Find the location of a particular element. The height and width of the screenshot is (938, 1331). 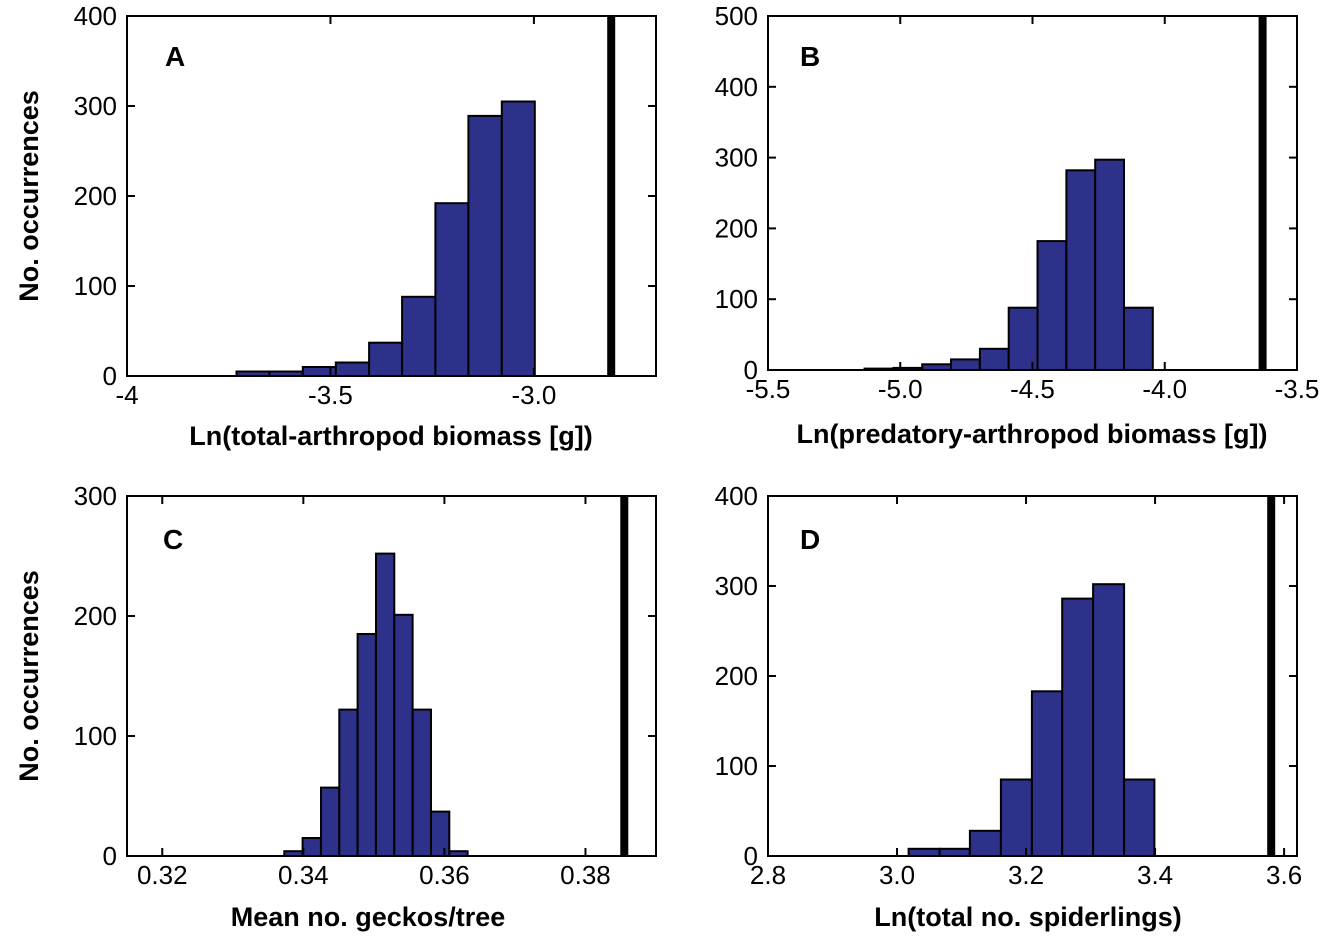

panel-b-y-tick-label: 0 is located at coordinates (751, 370).